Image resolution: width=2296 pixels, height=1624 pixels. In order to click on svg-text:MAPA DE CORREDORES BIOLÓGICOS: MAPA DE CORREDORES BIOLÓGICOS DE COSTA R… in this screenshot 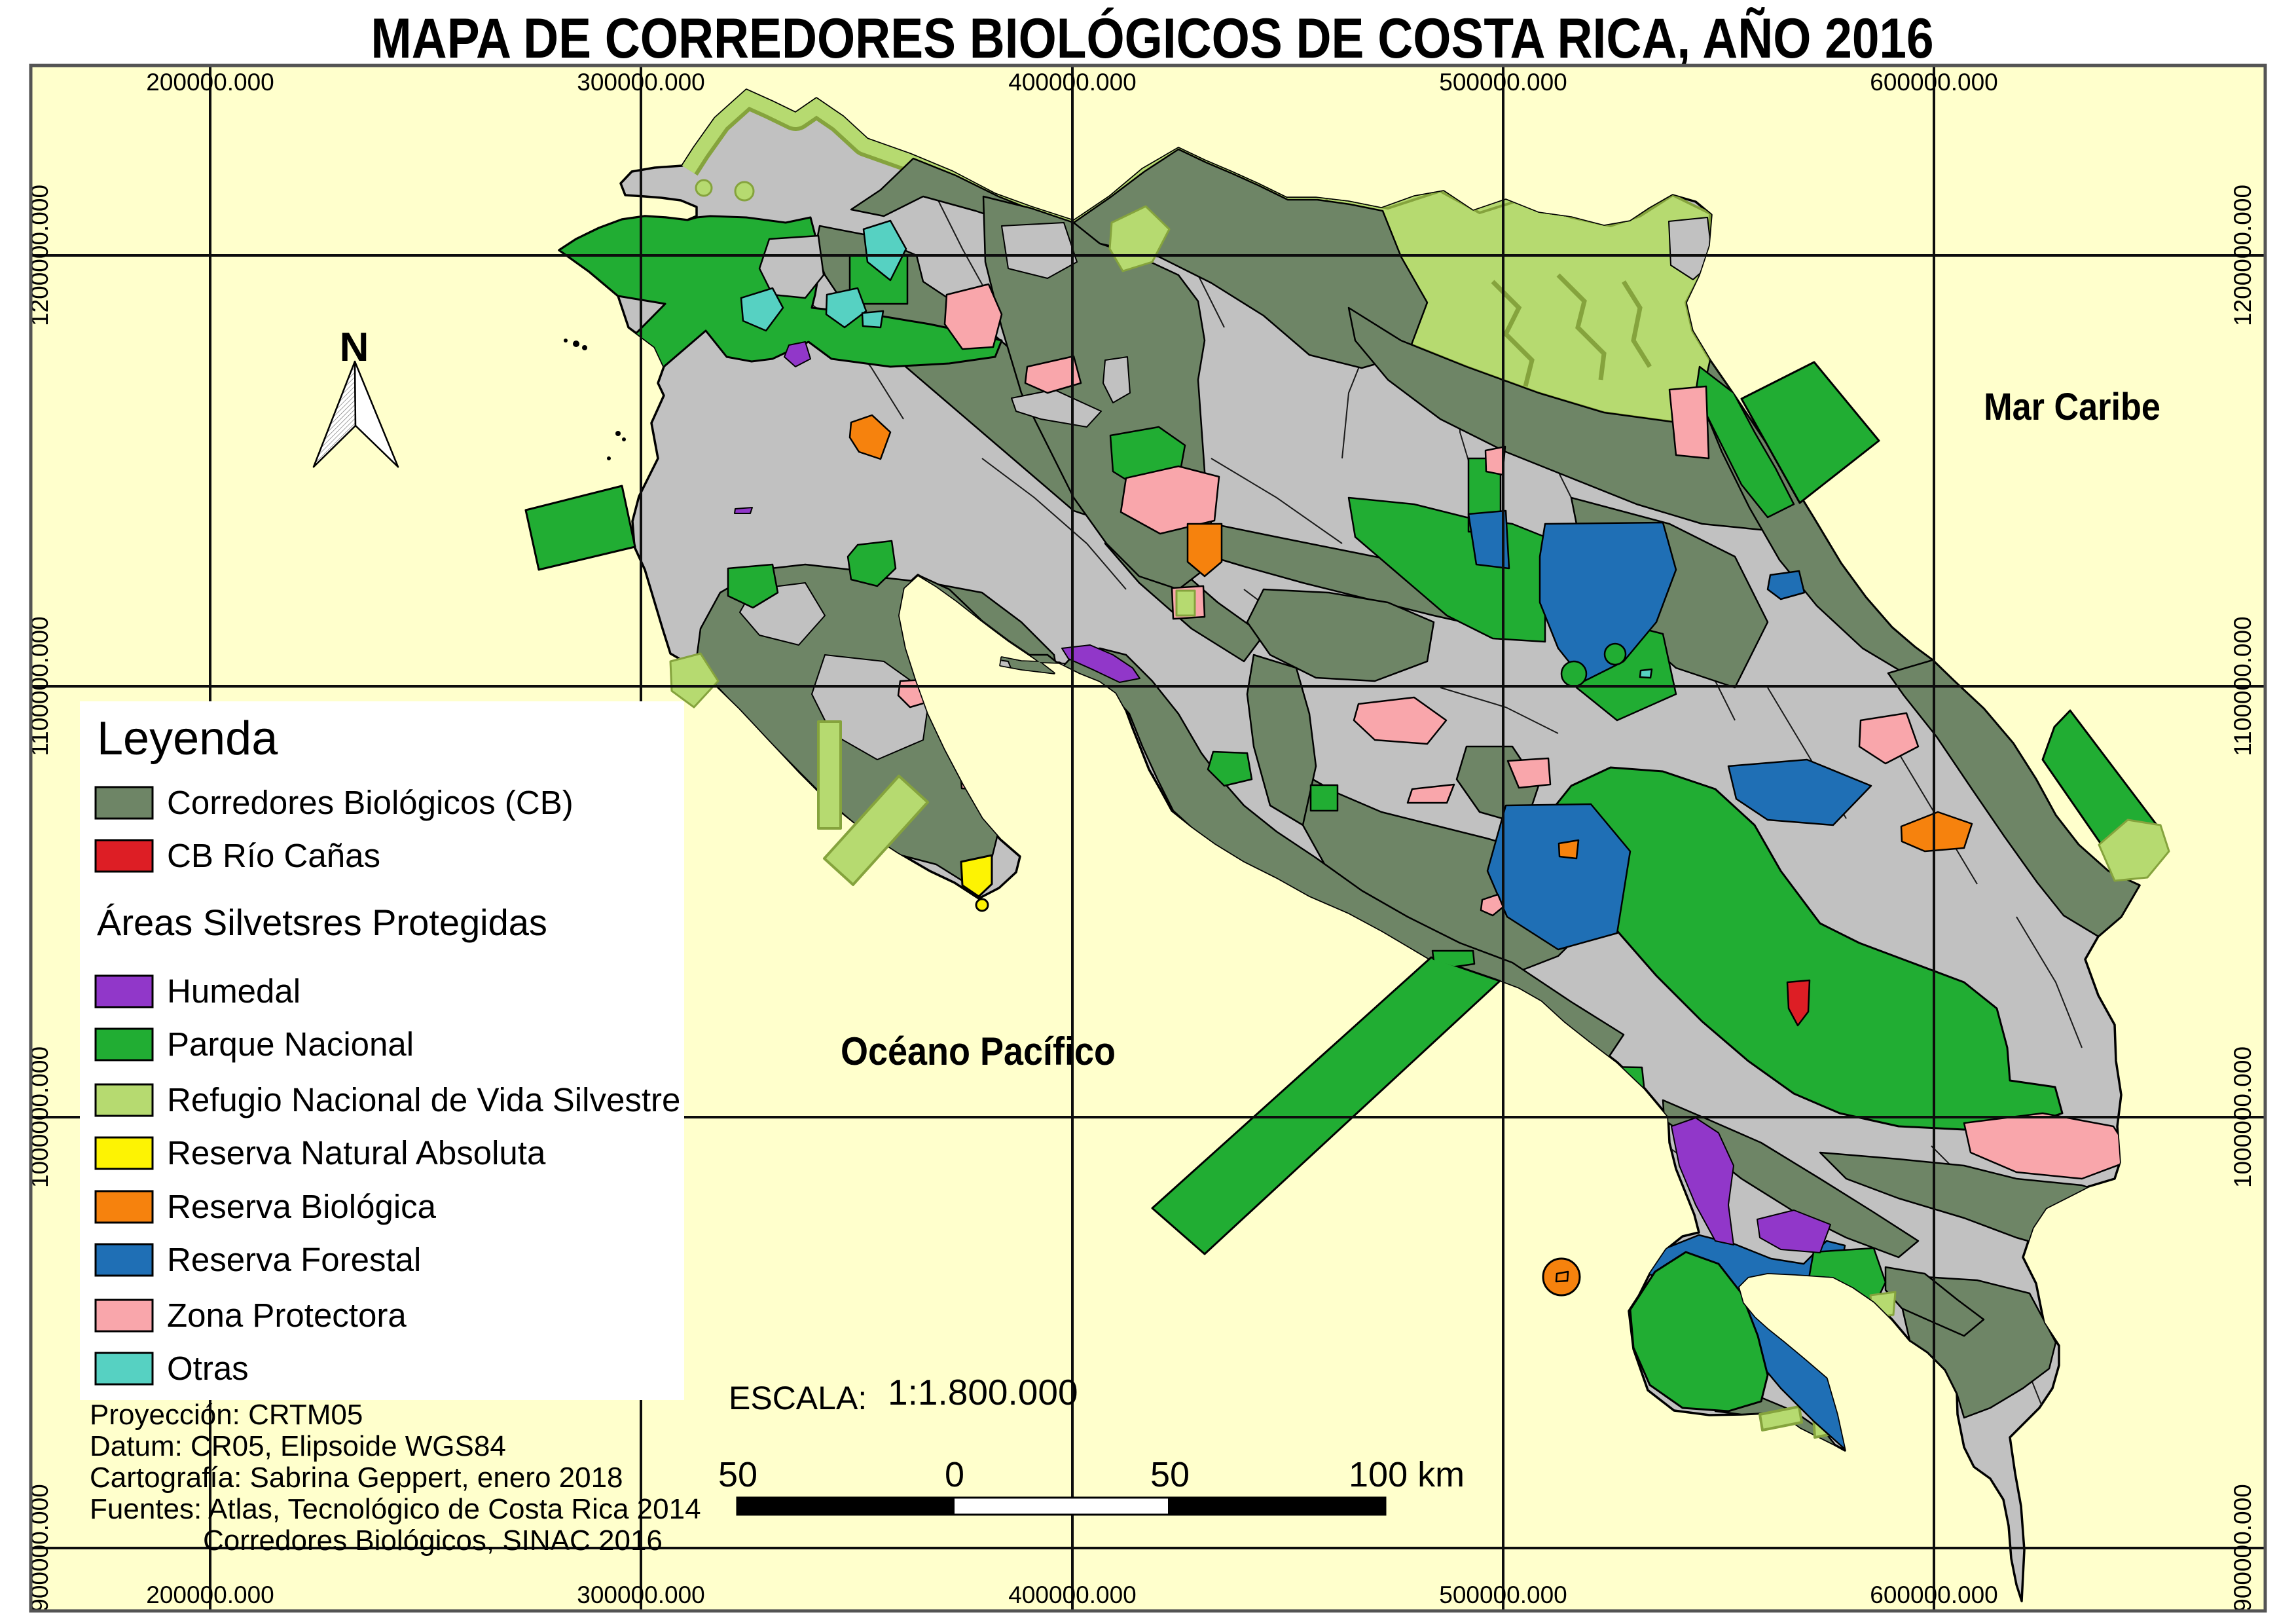, I will do `click(1152, 38)`.